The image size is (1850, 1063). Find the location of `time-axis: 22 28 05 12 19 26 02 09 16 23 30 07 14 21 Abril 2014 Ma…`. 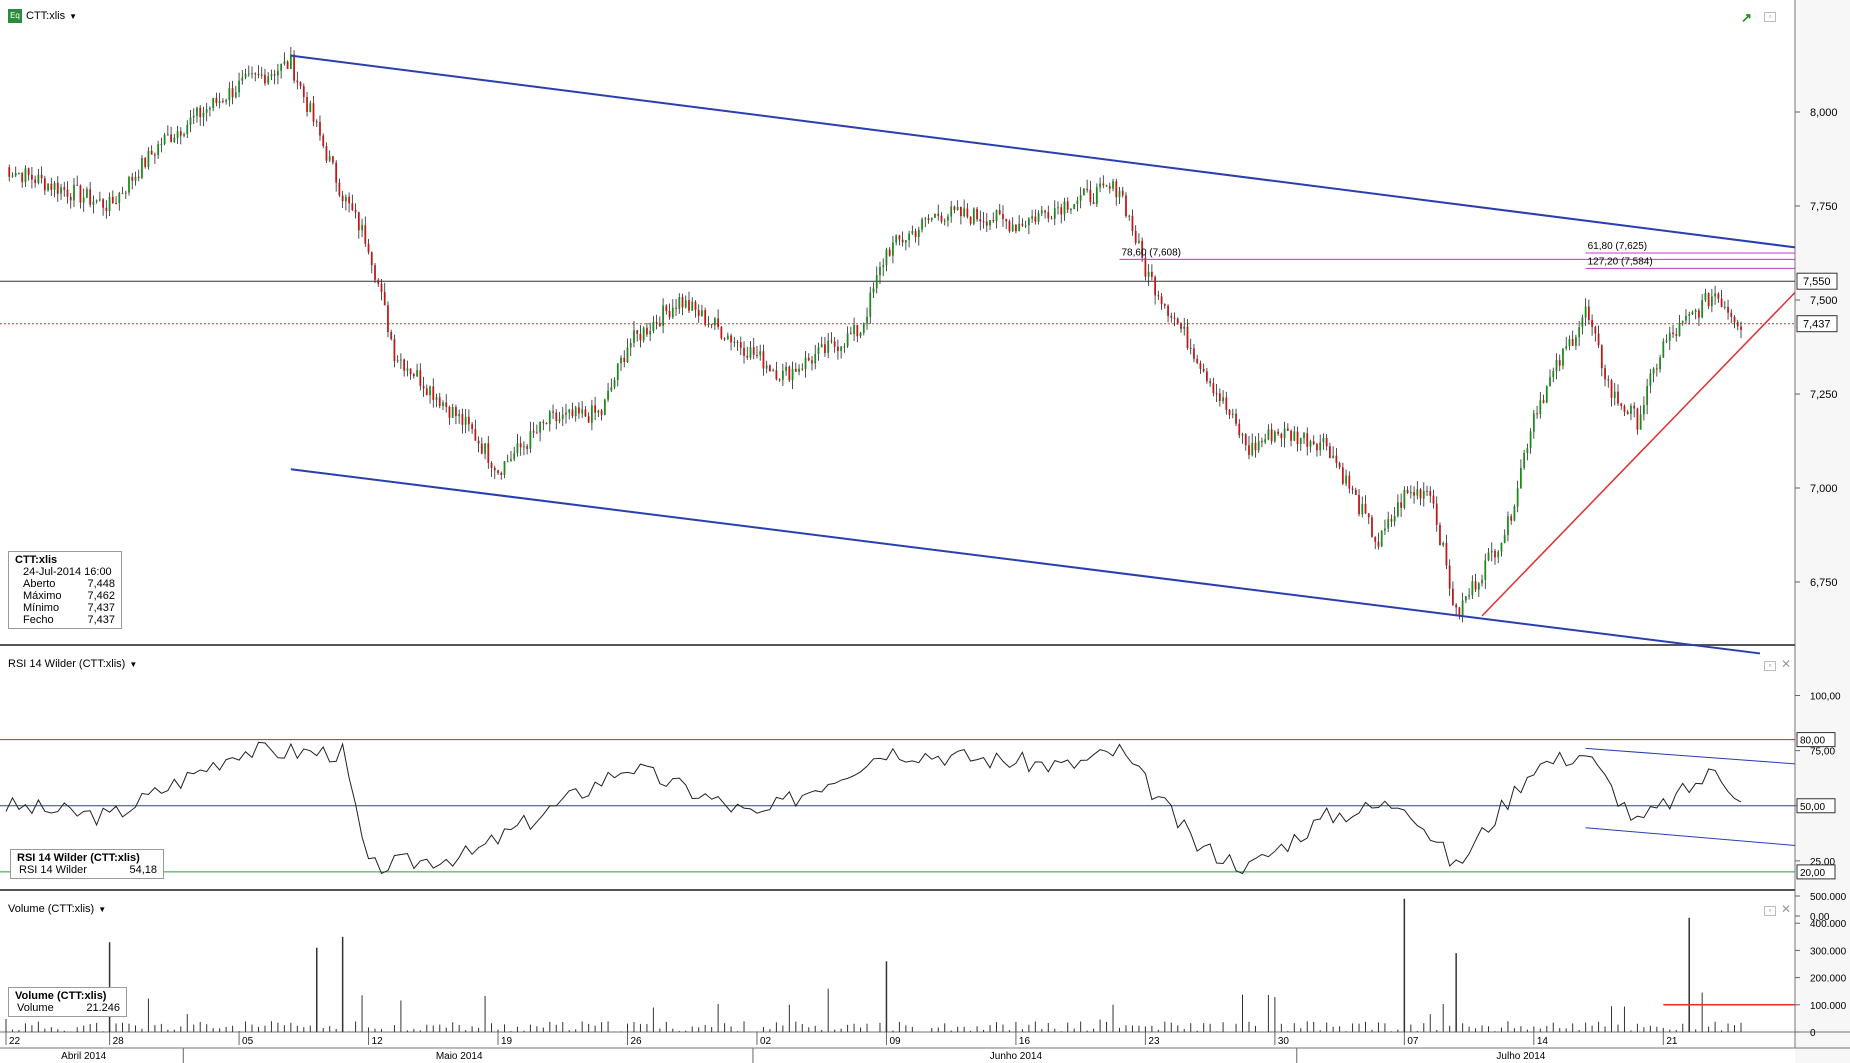

time-axis: 22 28 05 12 19 26 02 09 16 23 30 07 14 21 Abril 2014 Ma… is located at coordinates (841, 1047).